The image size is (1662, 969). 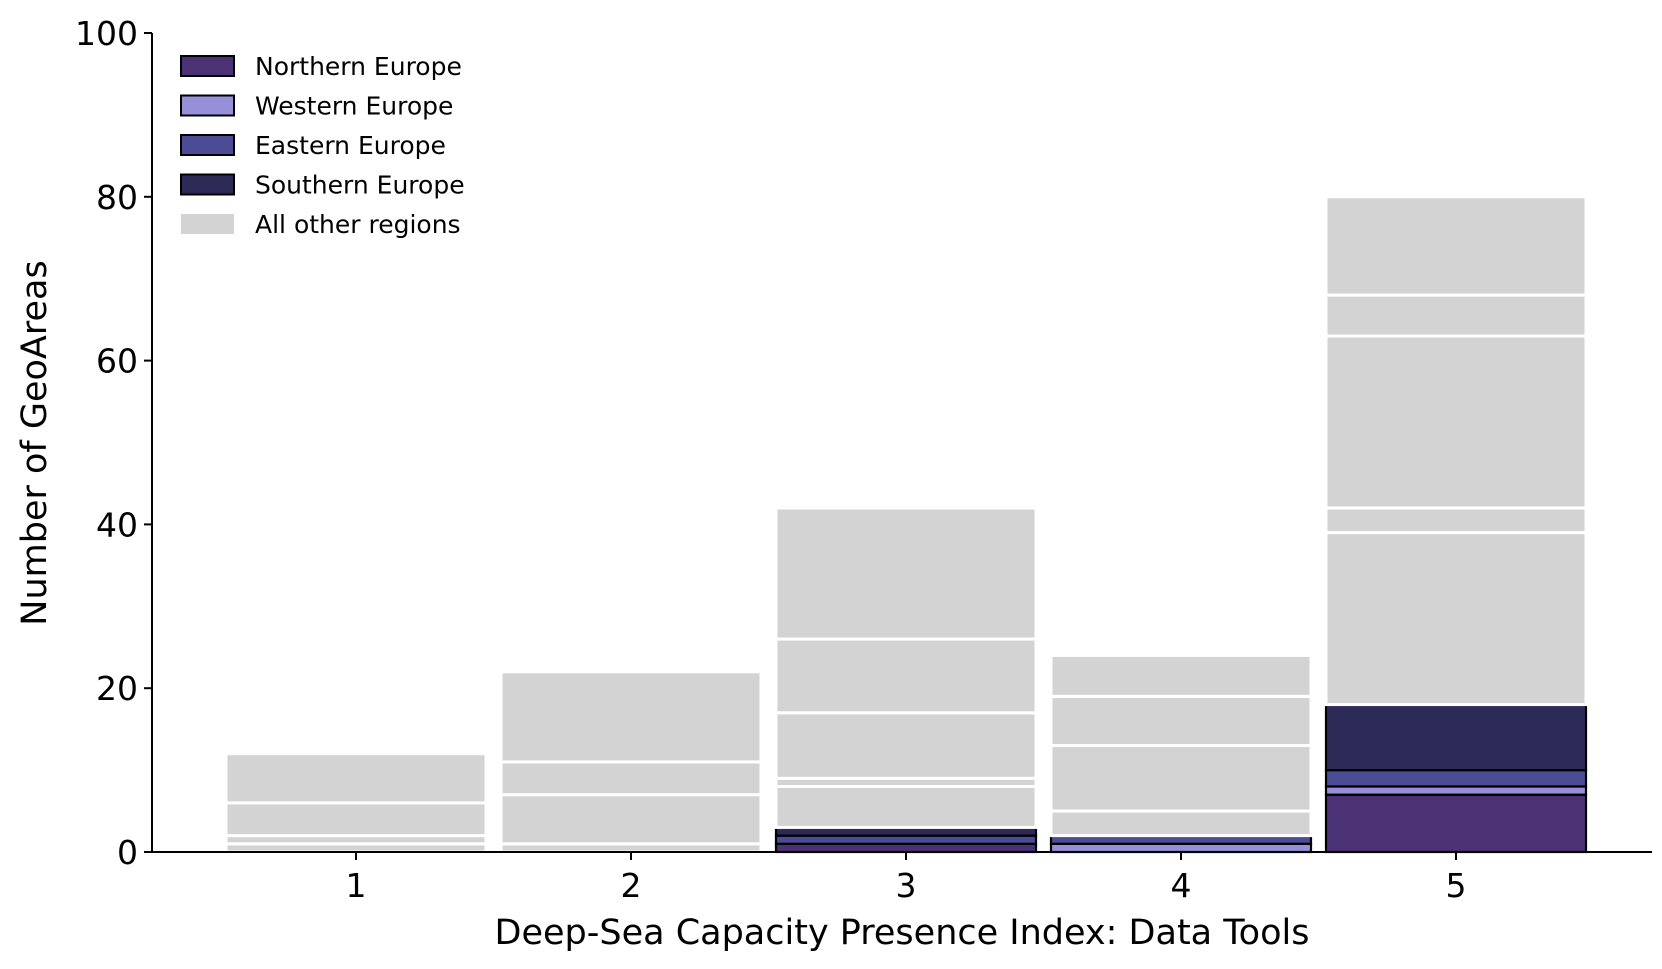 What do you see at coordinates (358, 66) in the screenshot?
I see `legend-label: Northern Europe` at bounding box center [358, 66].